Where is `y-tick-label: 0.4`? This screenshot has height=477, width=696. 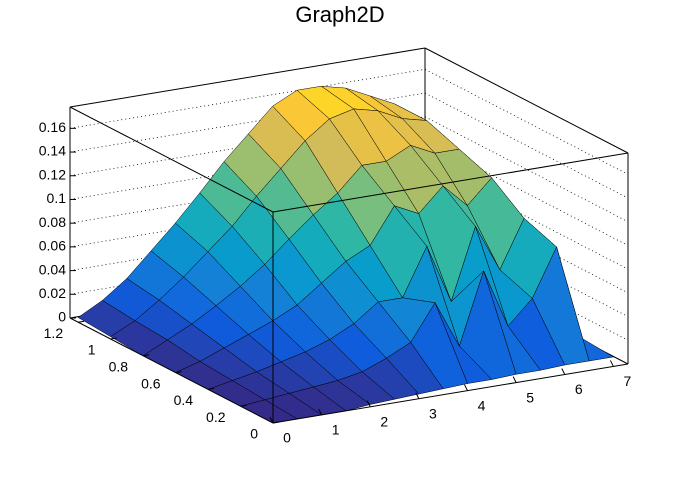 y-tick-label: 0.4 is located at coordinates (184, 400).